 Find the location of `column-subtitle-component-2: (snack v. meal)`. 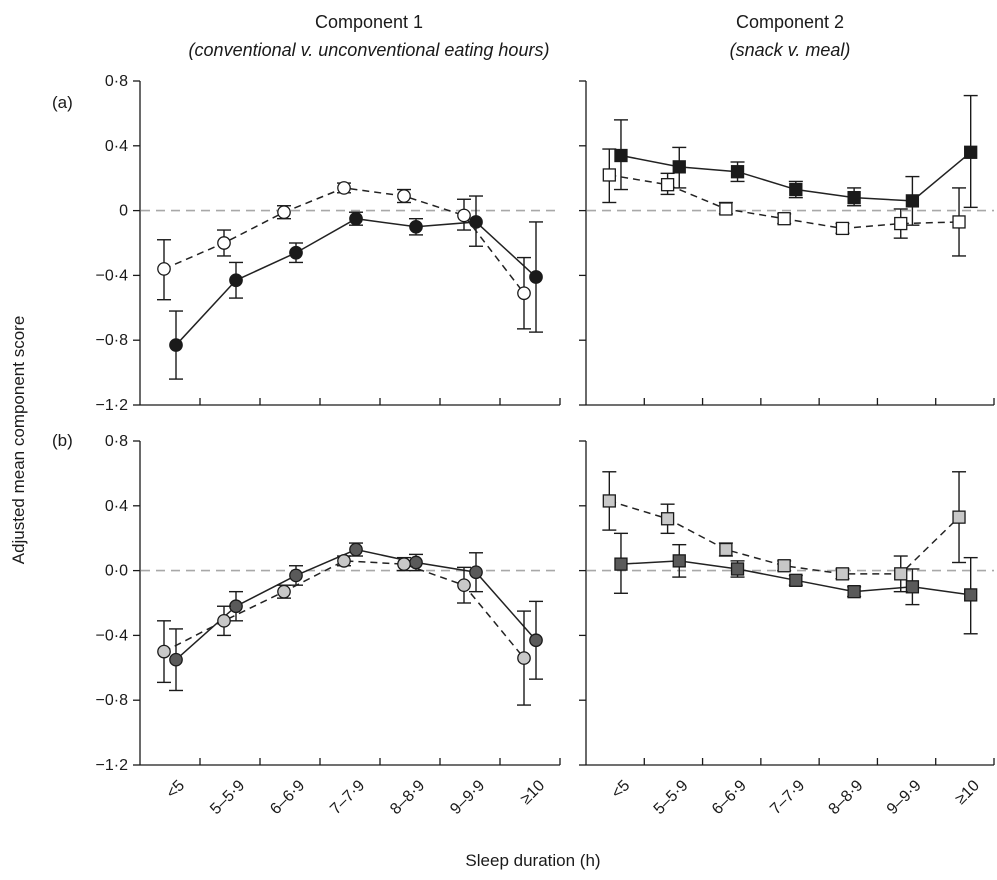

column-subtitle-component-2: (snack v. meal) is located at coordinates (790, 50).